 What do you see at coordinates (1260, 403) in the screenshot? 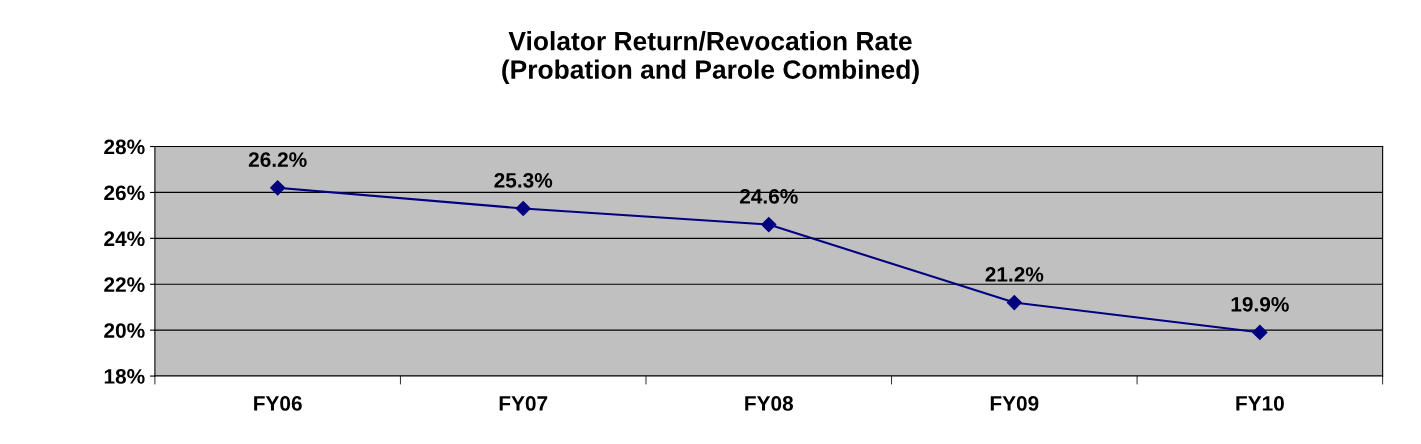
I see `x-tick-label: FY10` at bounding box center [1260, 403].